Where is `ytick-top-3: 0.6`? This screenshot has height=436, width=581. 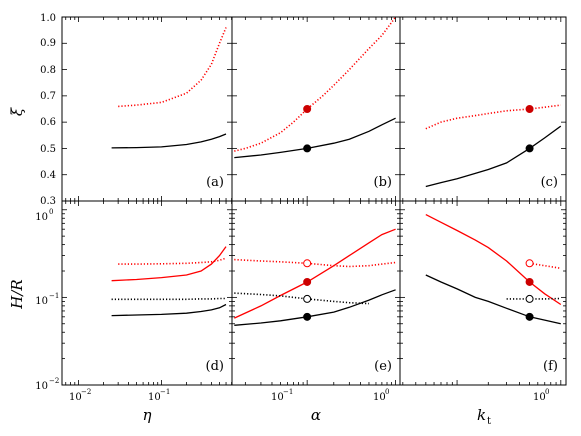
ytick-top-3: 0.6 is located at coordinates (48, 122).